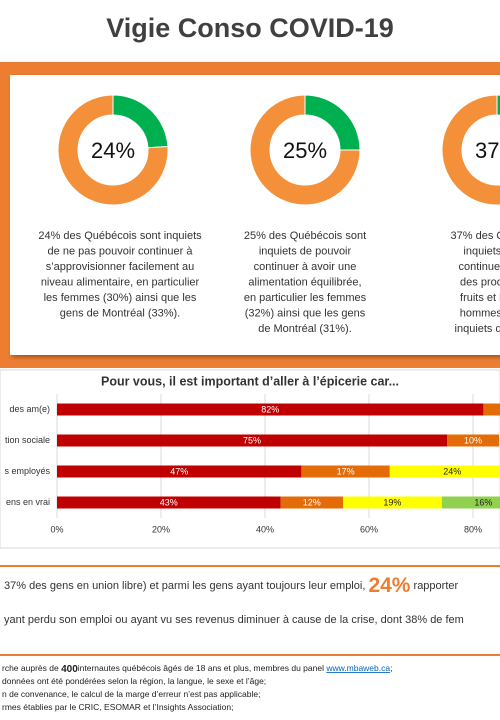 This screenshot has height=720, width=500. What do you see at coordinates (389, 585) in the screenshot?
I see `note-highlight: 24%` at bounding box center [389, 585].